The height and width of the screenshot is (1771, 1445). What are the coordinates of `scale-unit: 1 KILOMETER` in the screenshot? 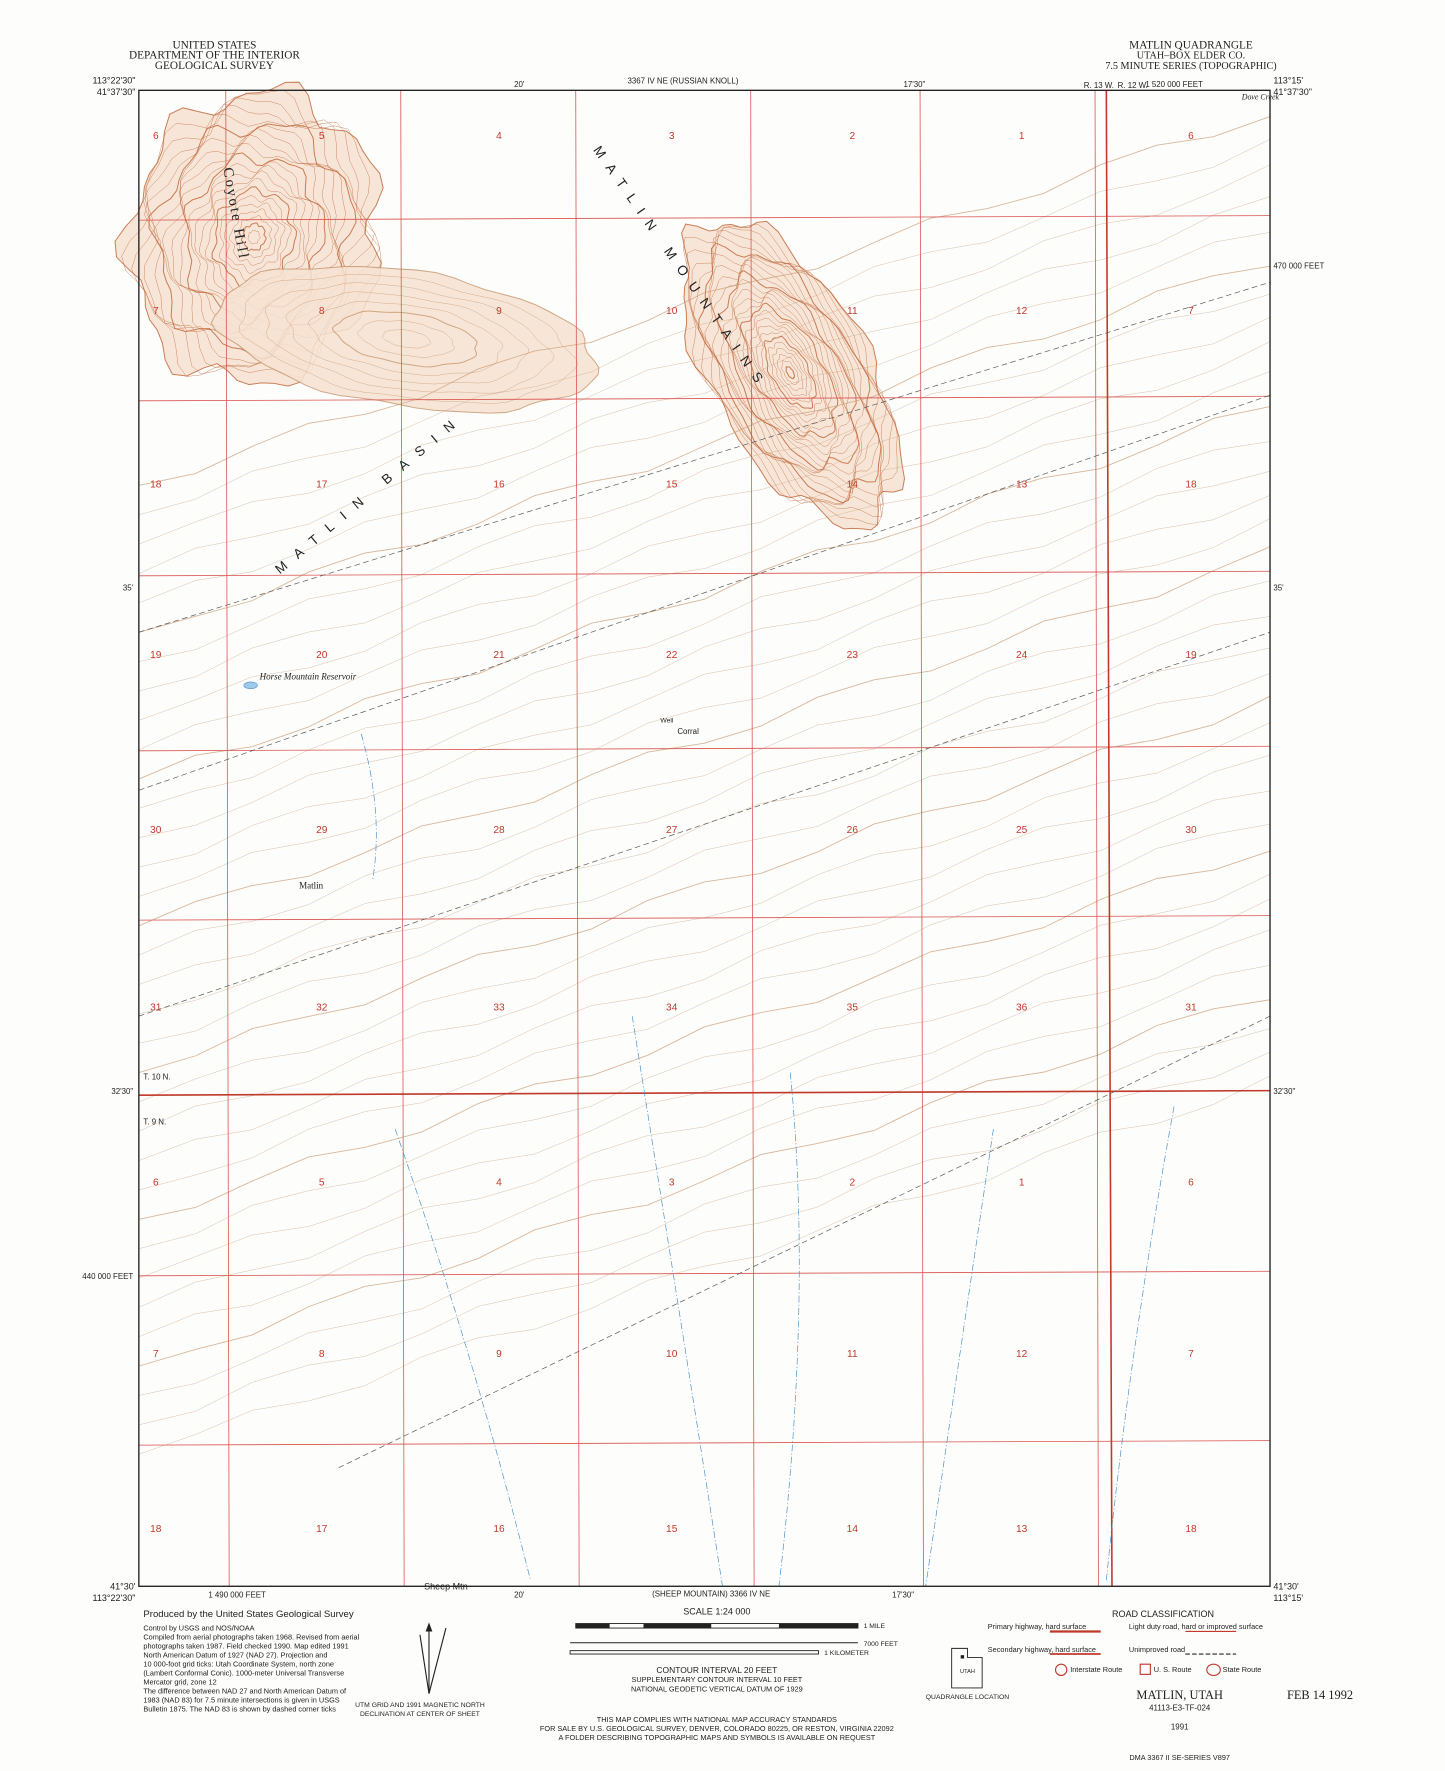 It's located at (846, 1653).